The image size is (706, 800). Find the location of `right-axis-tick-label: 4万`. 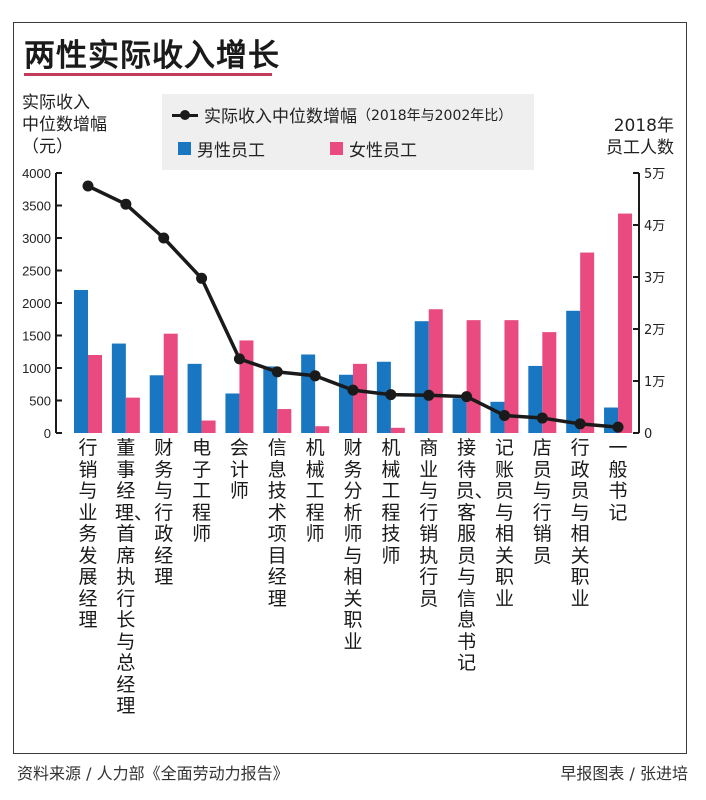

right-axis-tick-label: 4万 is located at coordinates (654, 226).